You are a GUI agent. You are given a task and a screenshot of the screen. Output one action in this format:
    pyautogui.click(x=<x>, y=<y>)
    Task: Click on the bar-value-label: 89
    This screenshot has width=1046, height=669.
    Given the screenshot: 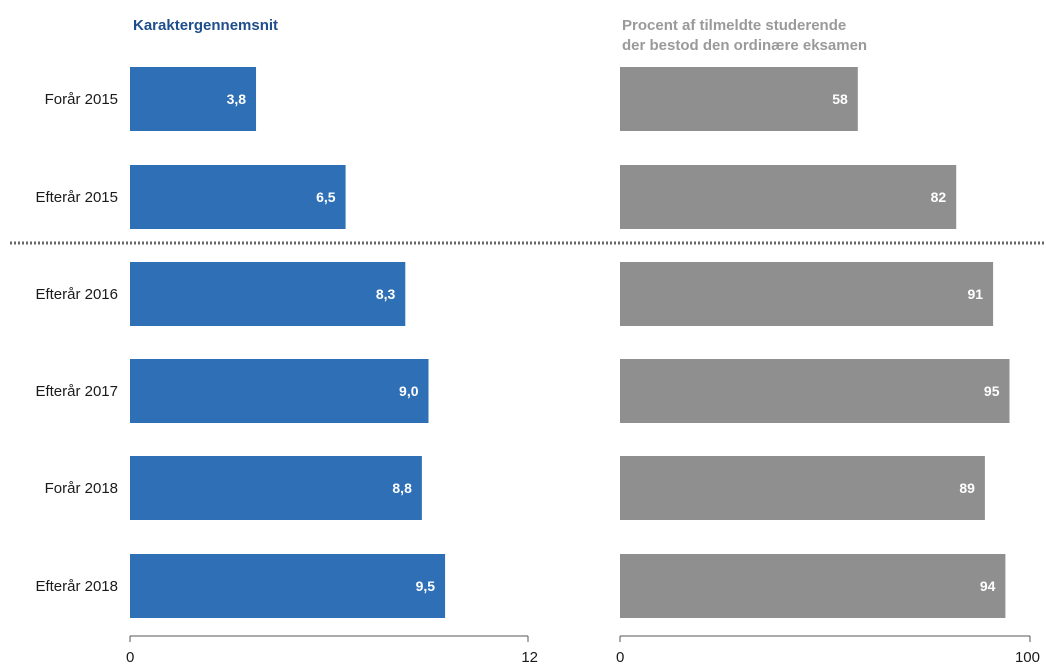 What is the action you would take?
    pyautogui.click(x=967, y=488)
    